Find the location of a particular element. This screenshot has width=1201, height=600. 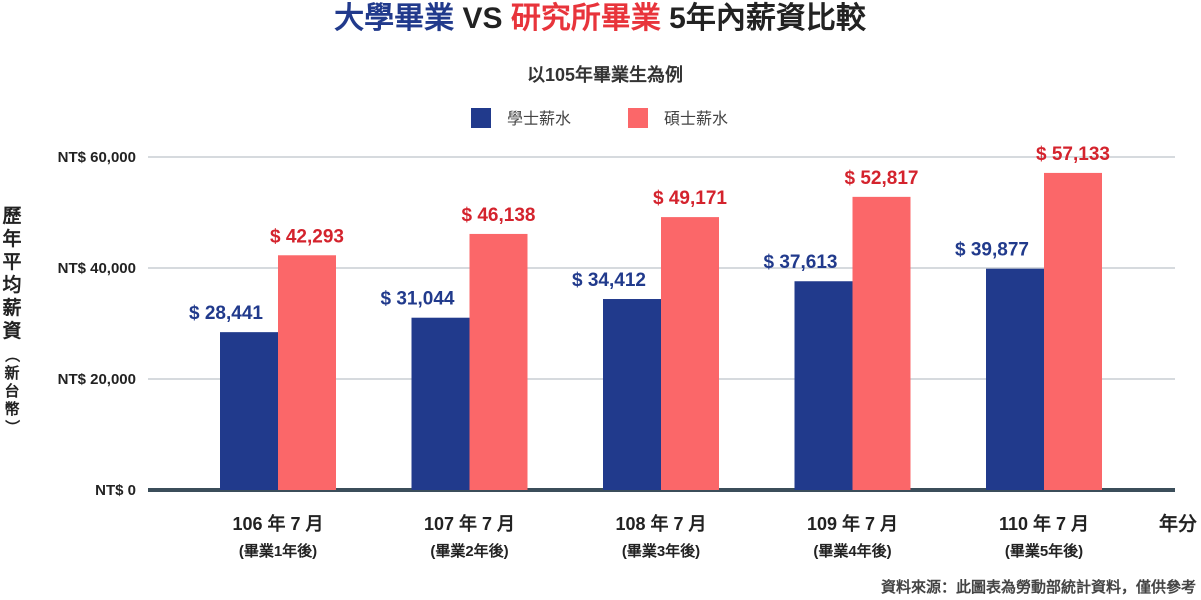

chart-title: 大學畢業 VS 研究所畢業 5年內薪資比較 is located at coordinates (600, 18).